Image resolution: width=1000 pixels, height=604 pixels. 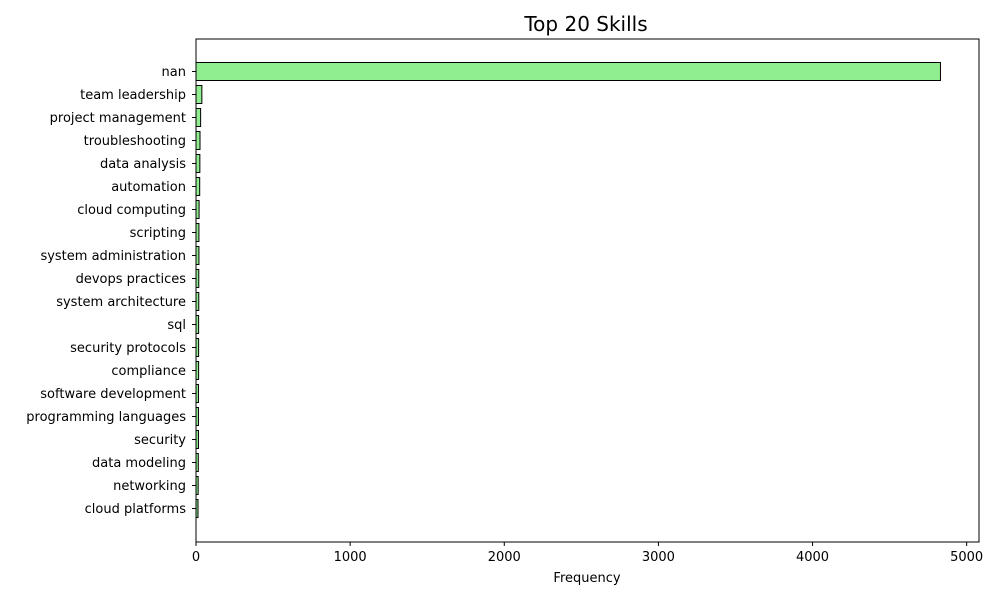 What do you see at coordinates (587, 553) in the screenshot?
I see `x-axis: 0 1000 2000 3000 4000 5000` at bounding box center [587, 553].